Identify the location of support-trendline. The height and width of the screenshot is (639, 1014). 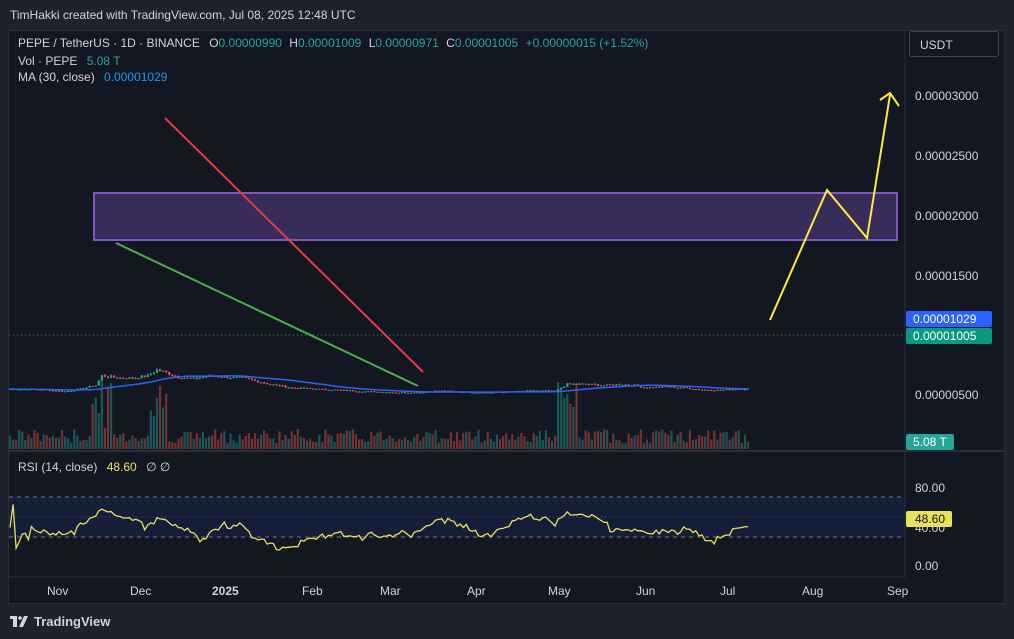
(267, 314).